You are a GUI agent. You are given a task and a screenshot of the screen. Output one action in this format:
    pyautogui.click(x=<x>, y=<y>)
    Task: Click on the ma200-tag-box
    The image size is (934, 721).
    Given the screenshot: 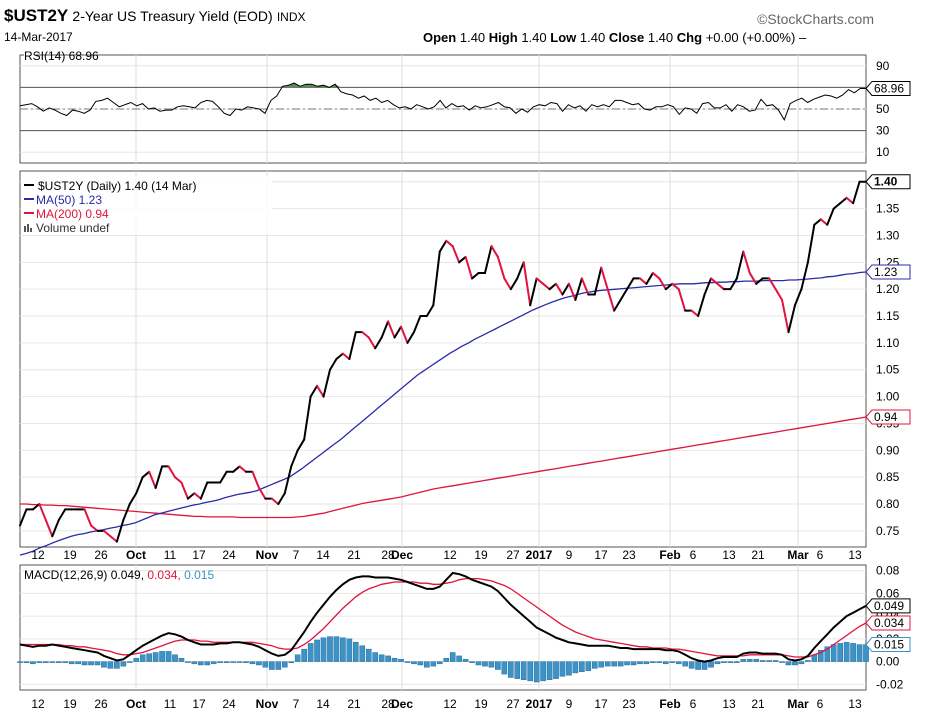 What is the action you would take?
    pyautogui.click(x=888, y=417)
    